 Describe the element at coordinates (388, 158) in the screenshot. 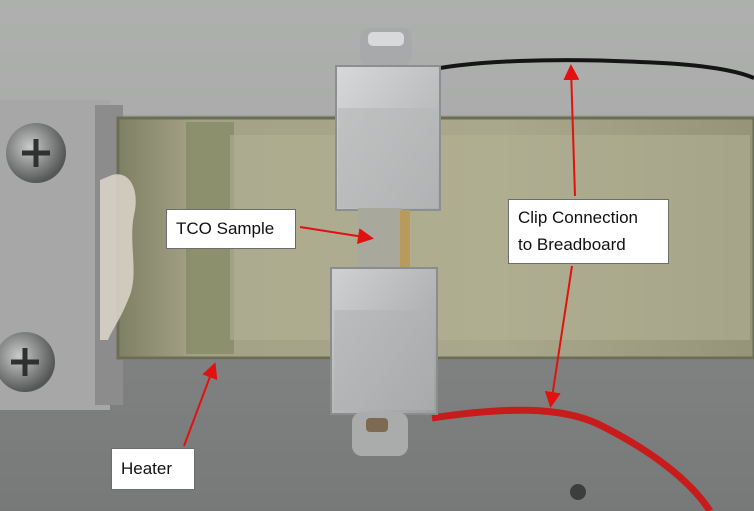

I see `upper-clamp-face` at that location.